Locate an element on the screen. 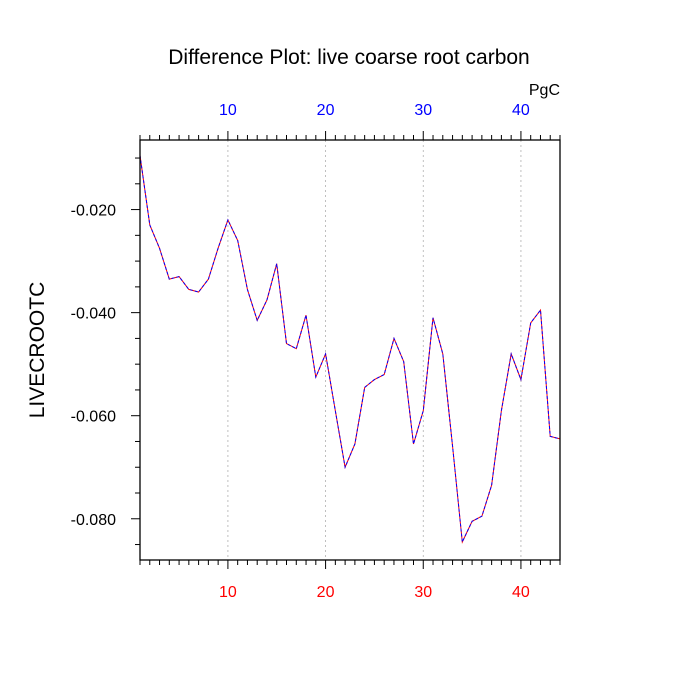 The image size is (700, 700). x-tick-label-top: 30 is located at coordinates (423, 110).